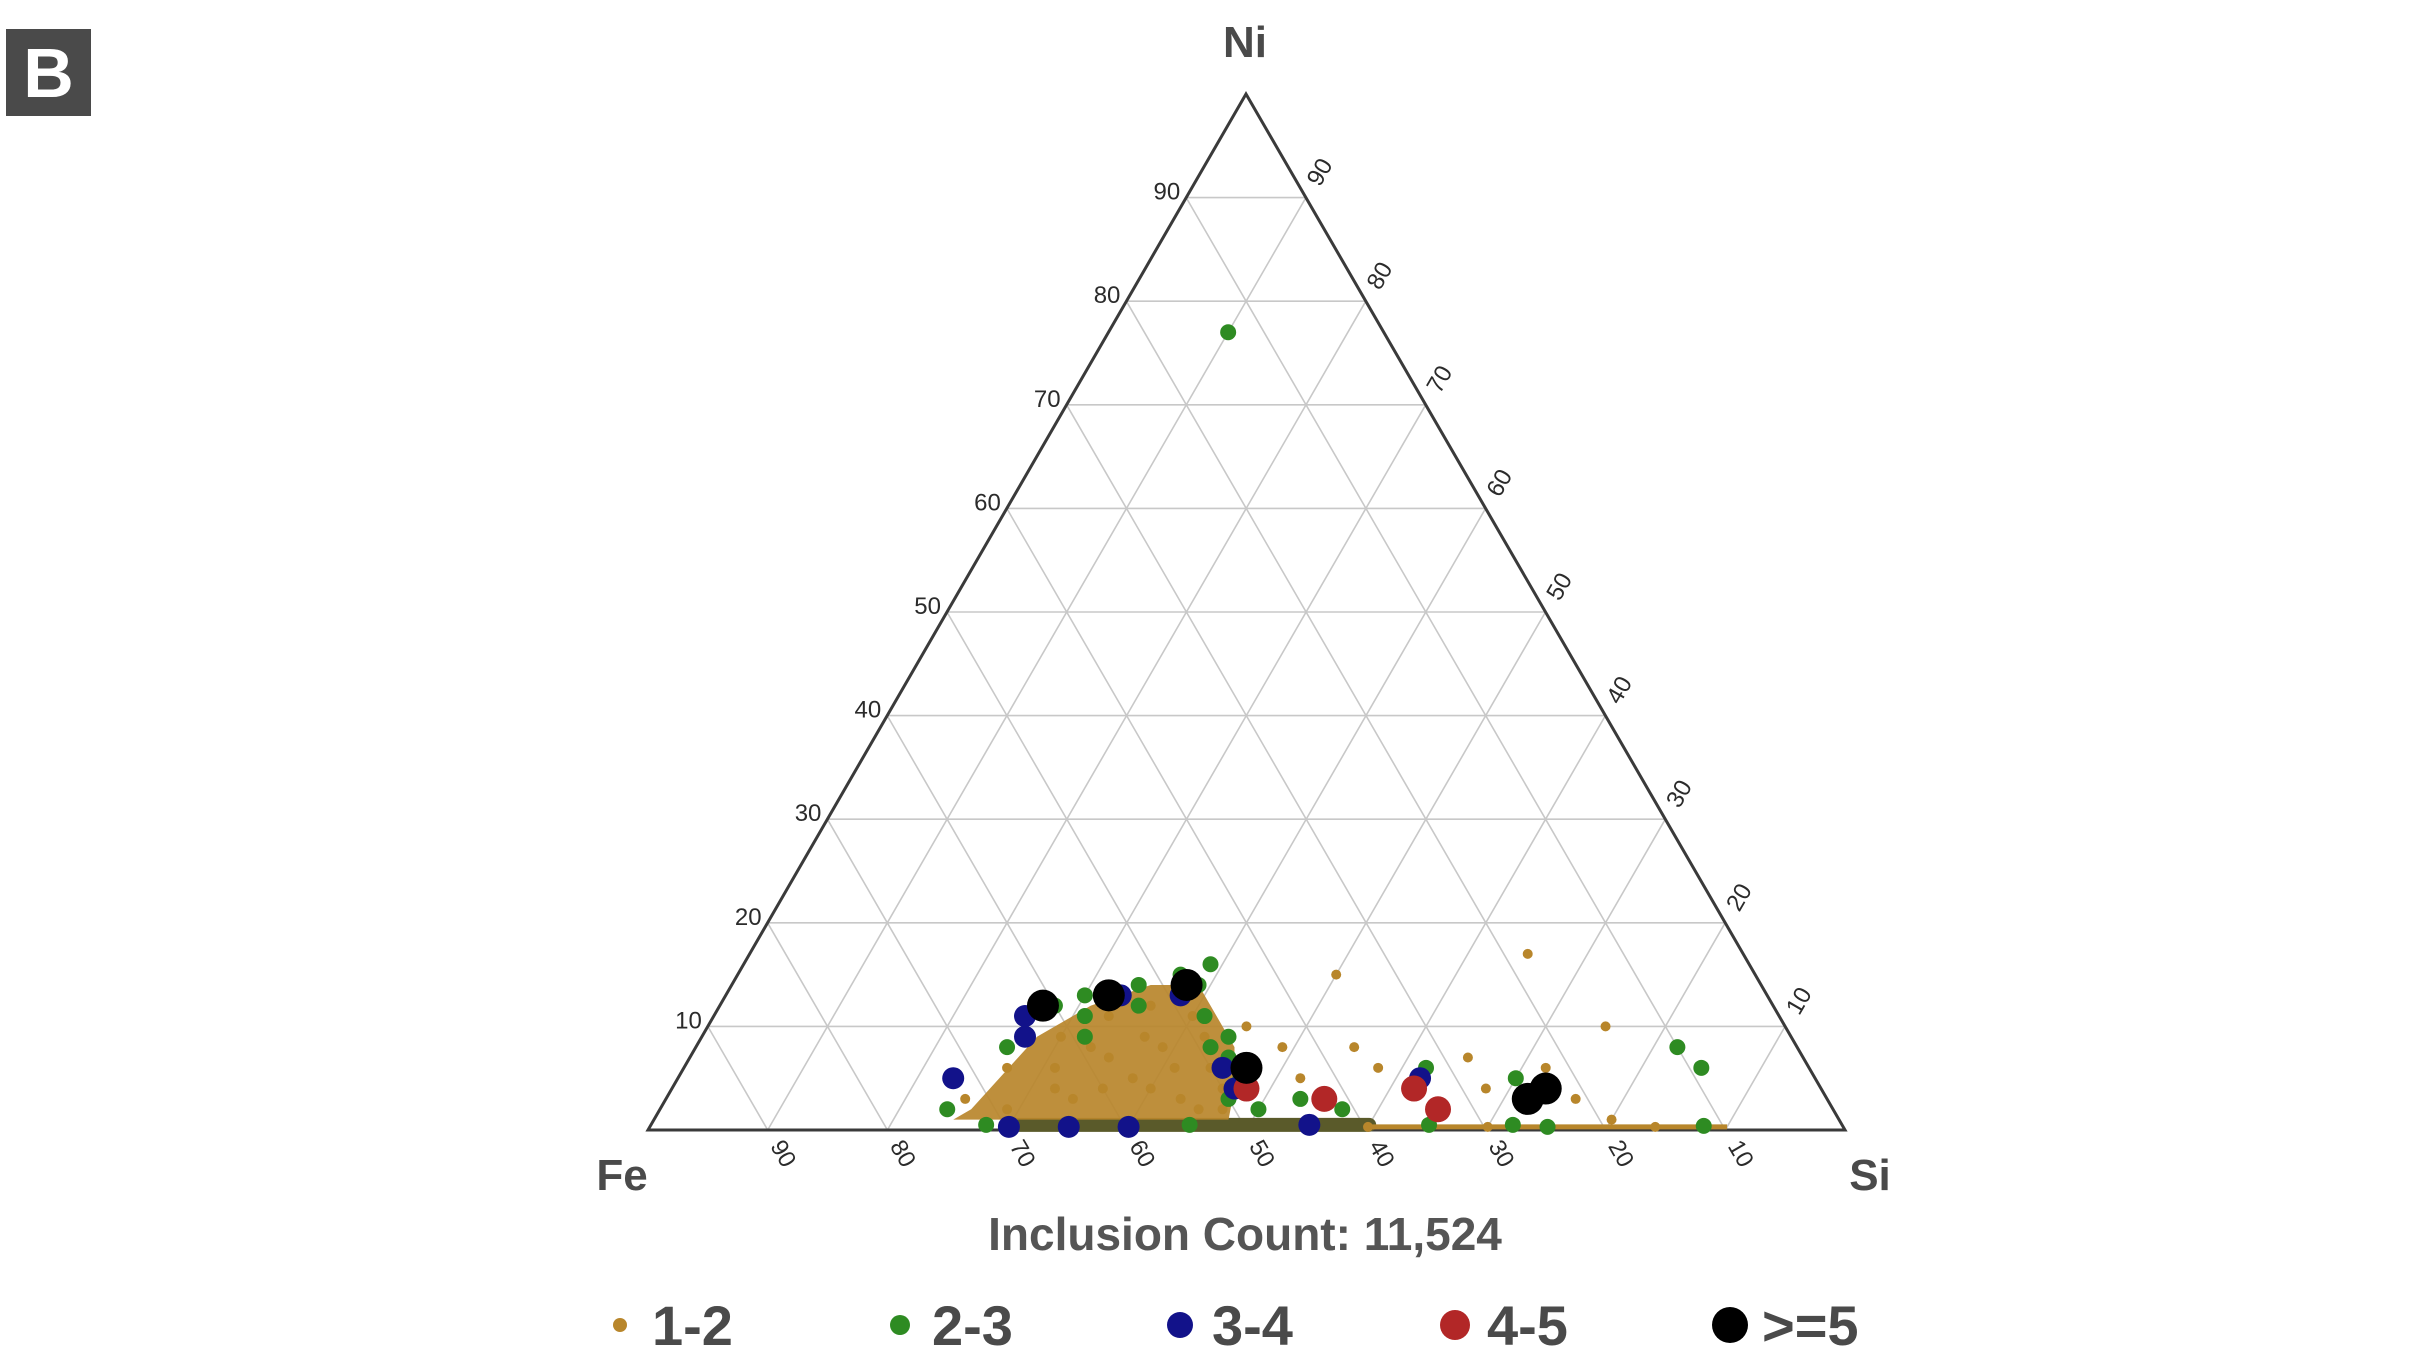 The width and height of the screenshot is (2418, 1362). Describe the element at coordinates (1870, 1175) in the screenshot. I see `corner-label-si: Si` at that location.